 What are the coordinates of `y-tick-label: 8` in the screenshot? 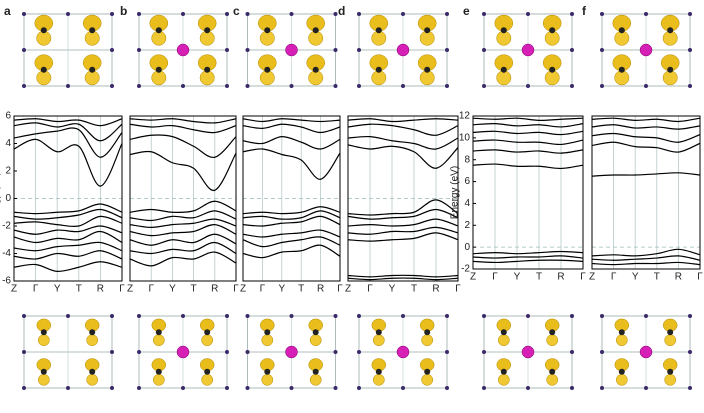 It's located at (467, 159).